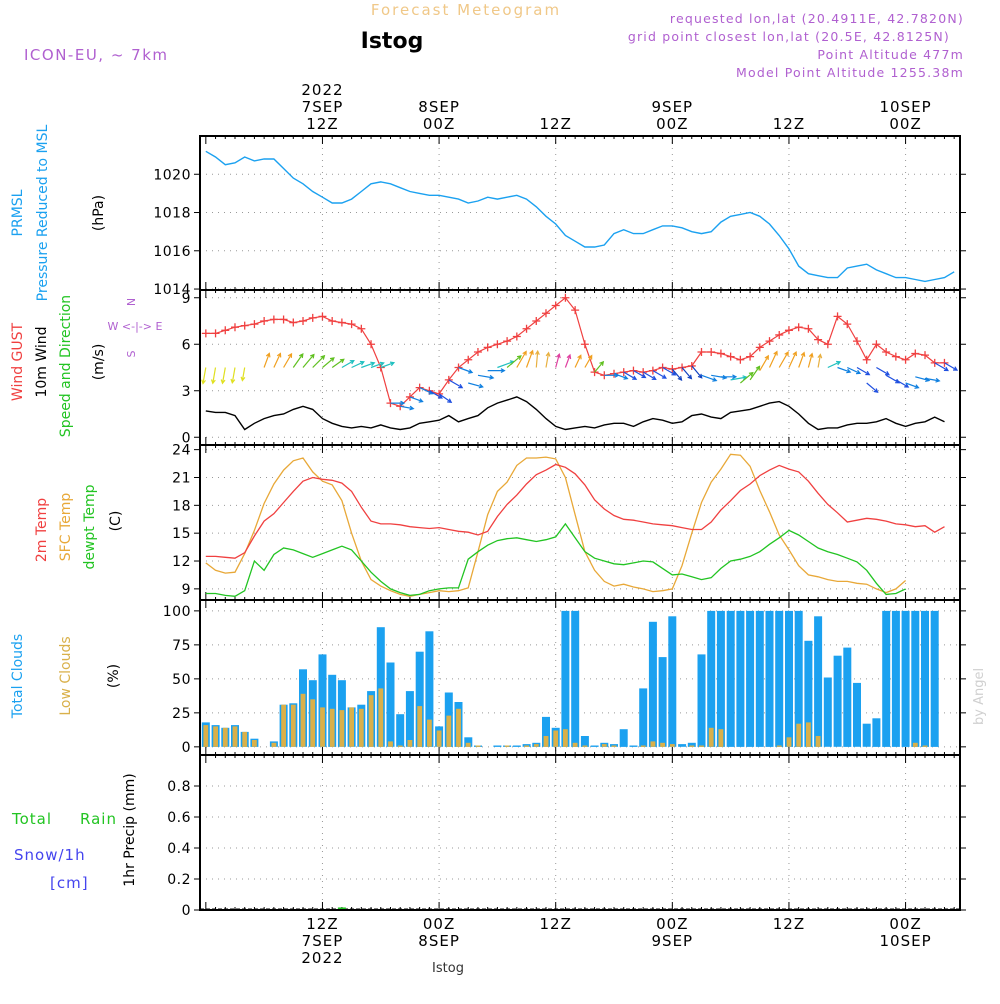 The image size is (1000, 1004). Describe the element at coordinates (186, 299) in the screenshot. I see `wind-ytick-label: 9` at that location.